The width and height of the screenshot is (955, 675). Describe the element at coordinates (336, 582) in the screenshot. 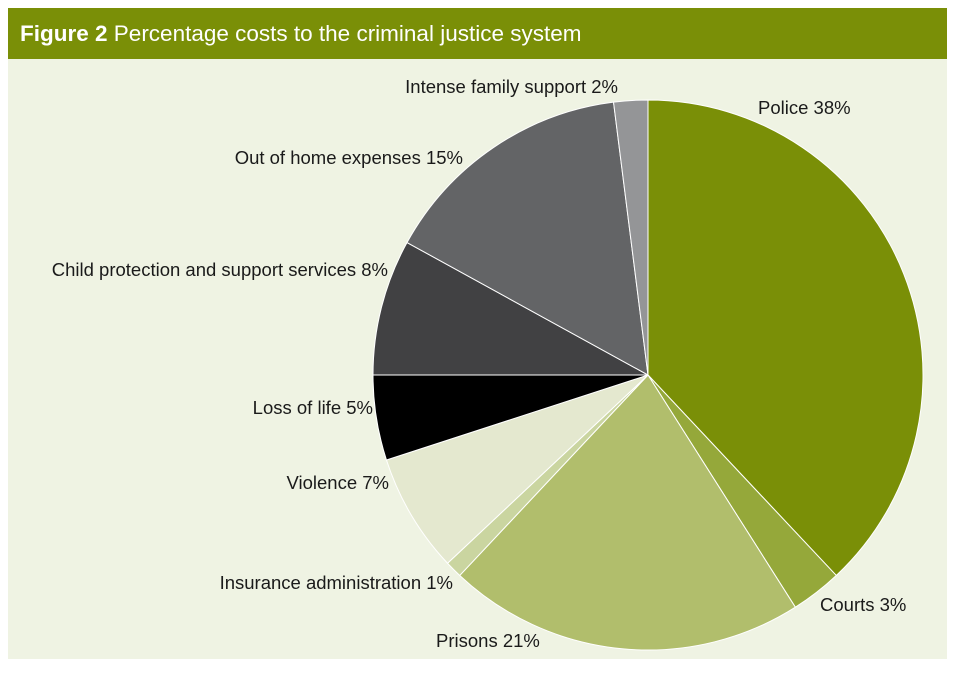

I see `pie-label-insurance-administration: Insurance administration 1%` at that location.